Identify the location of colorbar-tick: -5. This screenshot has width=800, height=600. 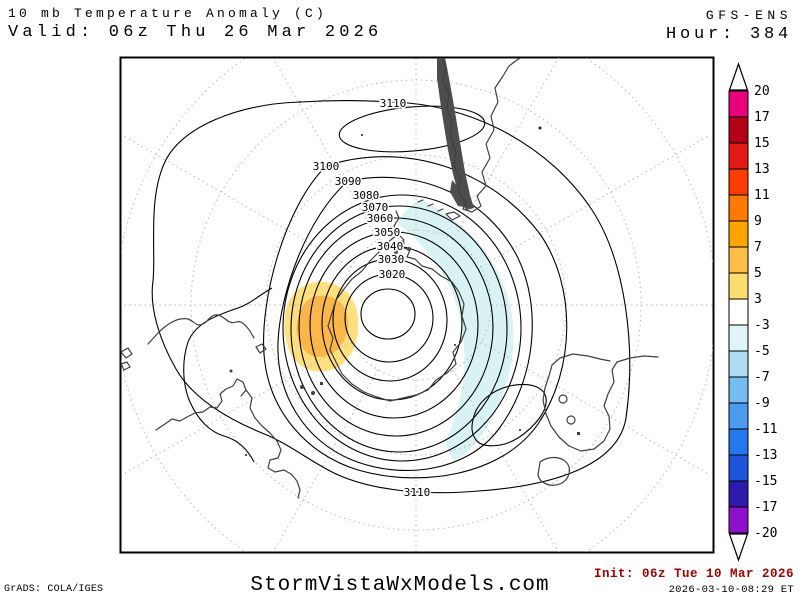
(762, 351).